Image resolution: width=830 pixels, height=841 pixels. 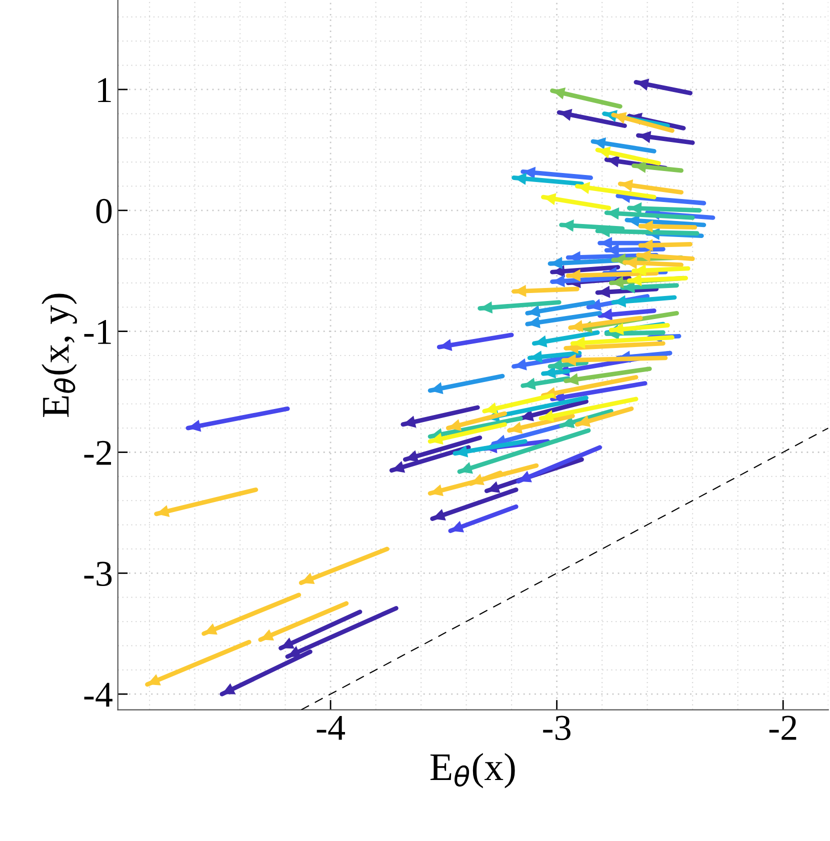 I want to click on y-tick-label: 0, so click(x=104, y=211).